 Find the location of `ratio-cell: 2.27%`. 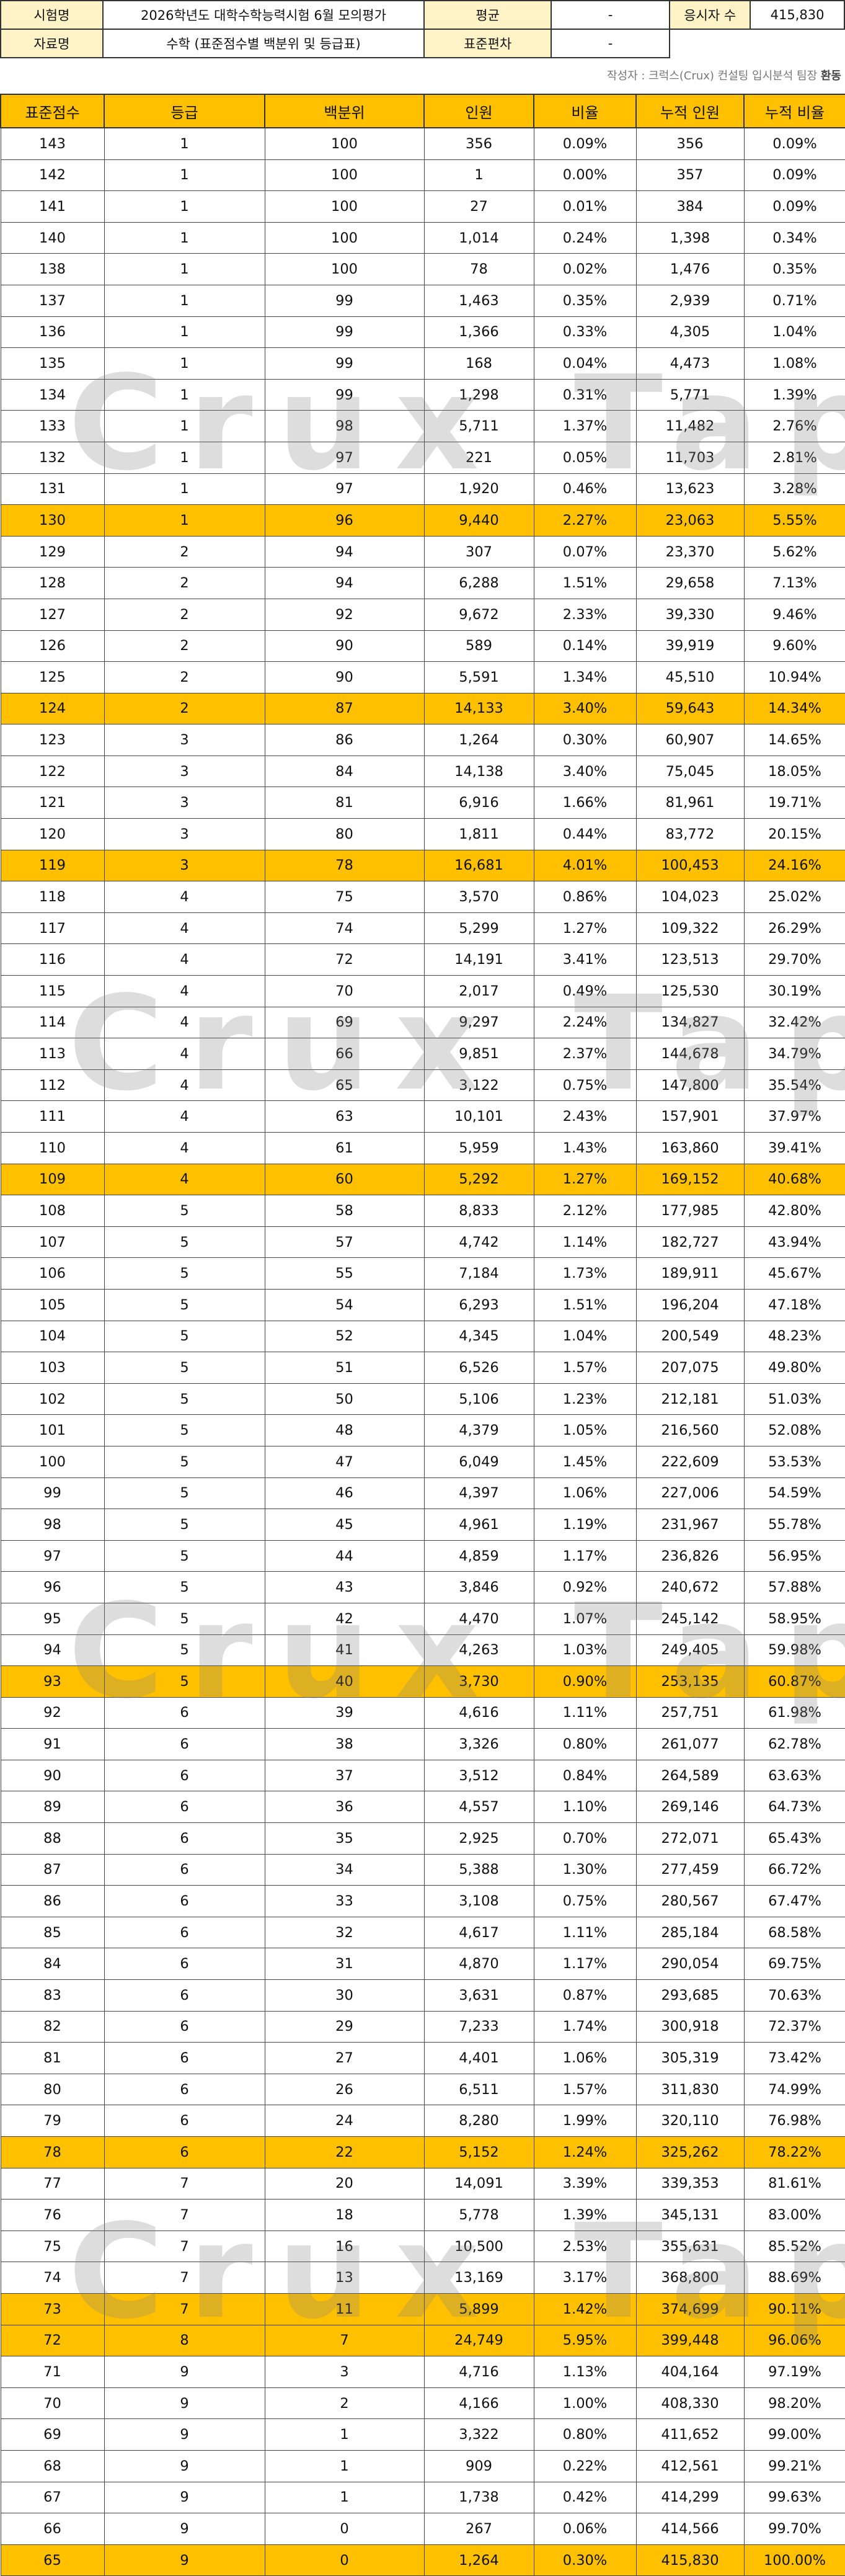

ratio-cell: 2.27% is located at coordinates (585, 521).